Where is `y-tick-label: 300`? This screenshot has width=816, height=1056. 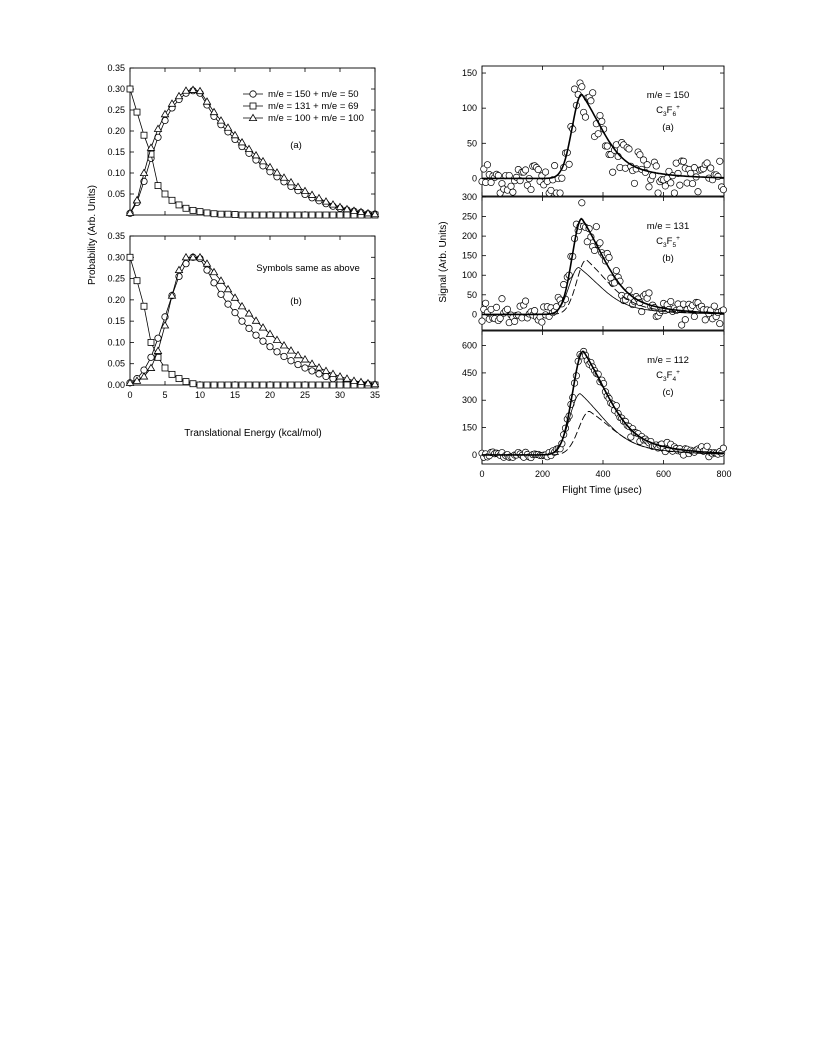 y-tick-label: 300 is located at coordinates (469, 400).